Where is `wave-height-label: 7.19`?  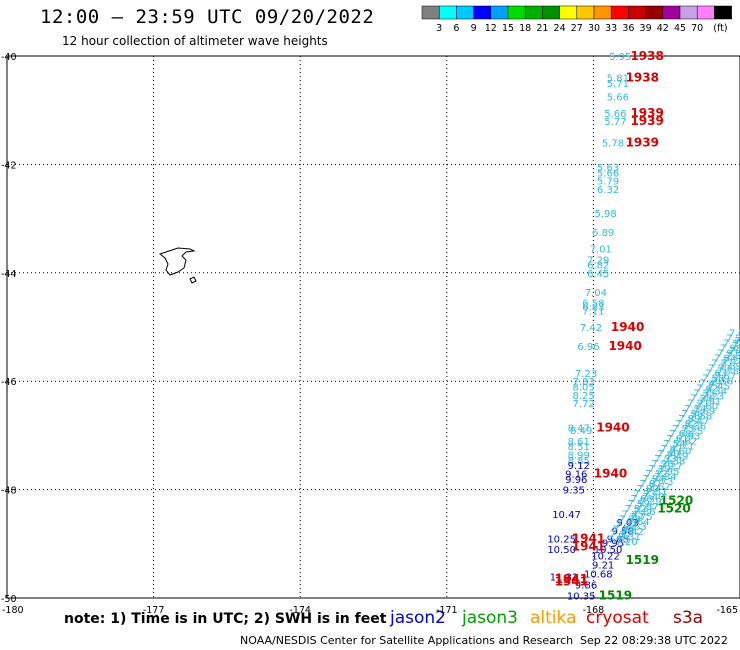 wave-height-label: 7.19 is located at coordinates (659, 469).